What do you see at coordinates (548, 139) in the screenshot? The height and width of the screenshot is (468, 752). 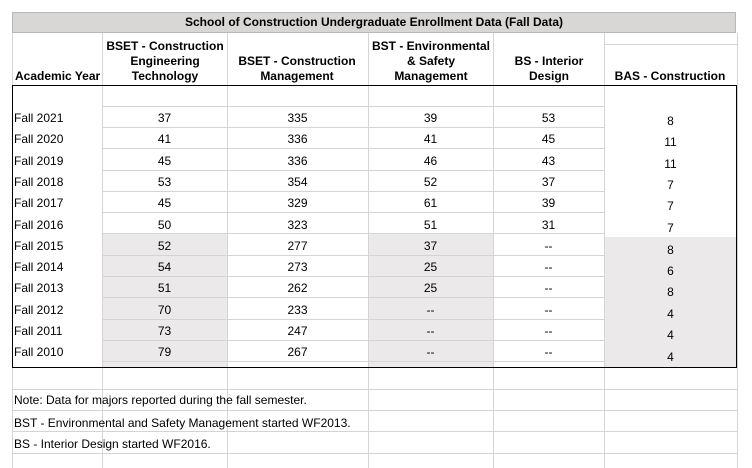 I see `value-cell-bs-id: 45` at bounding box center [548, 139].